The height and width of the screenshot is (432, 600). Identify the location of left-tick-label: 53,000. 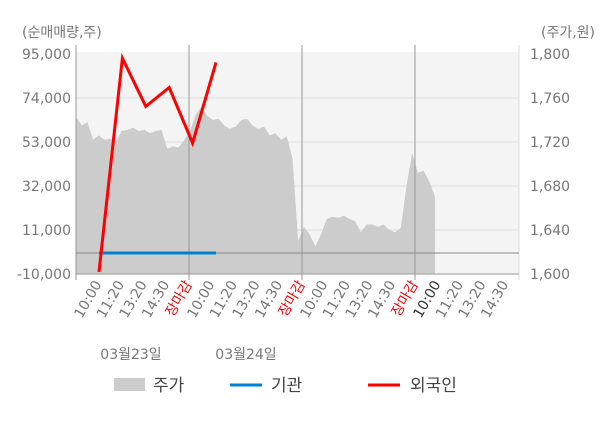
(46, 143).